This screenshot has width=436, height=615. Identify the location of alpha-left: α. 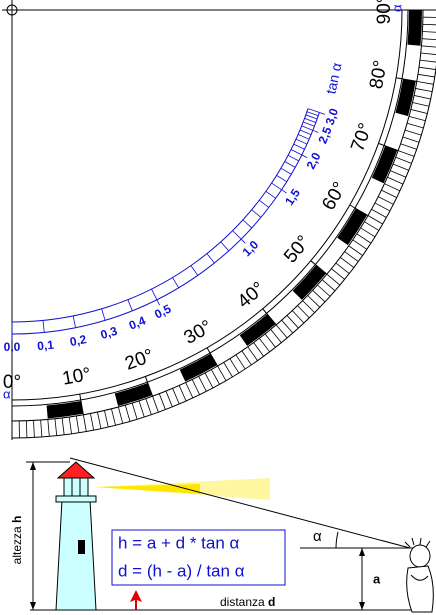
(7, 393).